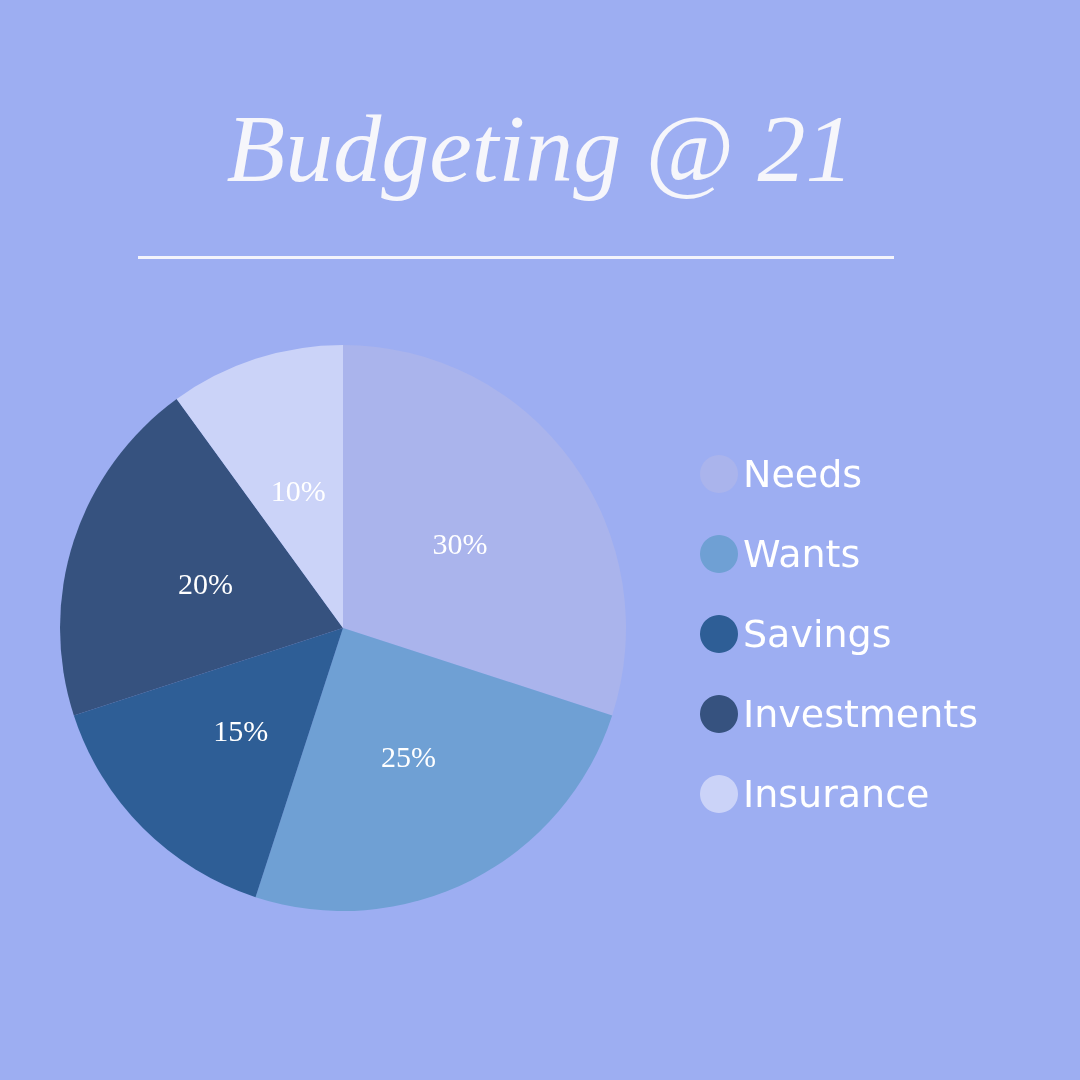 This screenshot has height=1080, width=1080. Describe the element at coordinates (817, 634) in the screenshot. I see `legend-label: Savings` at that location.